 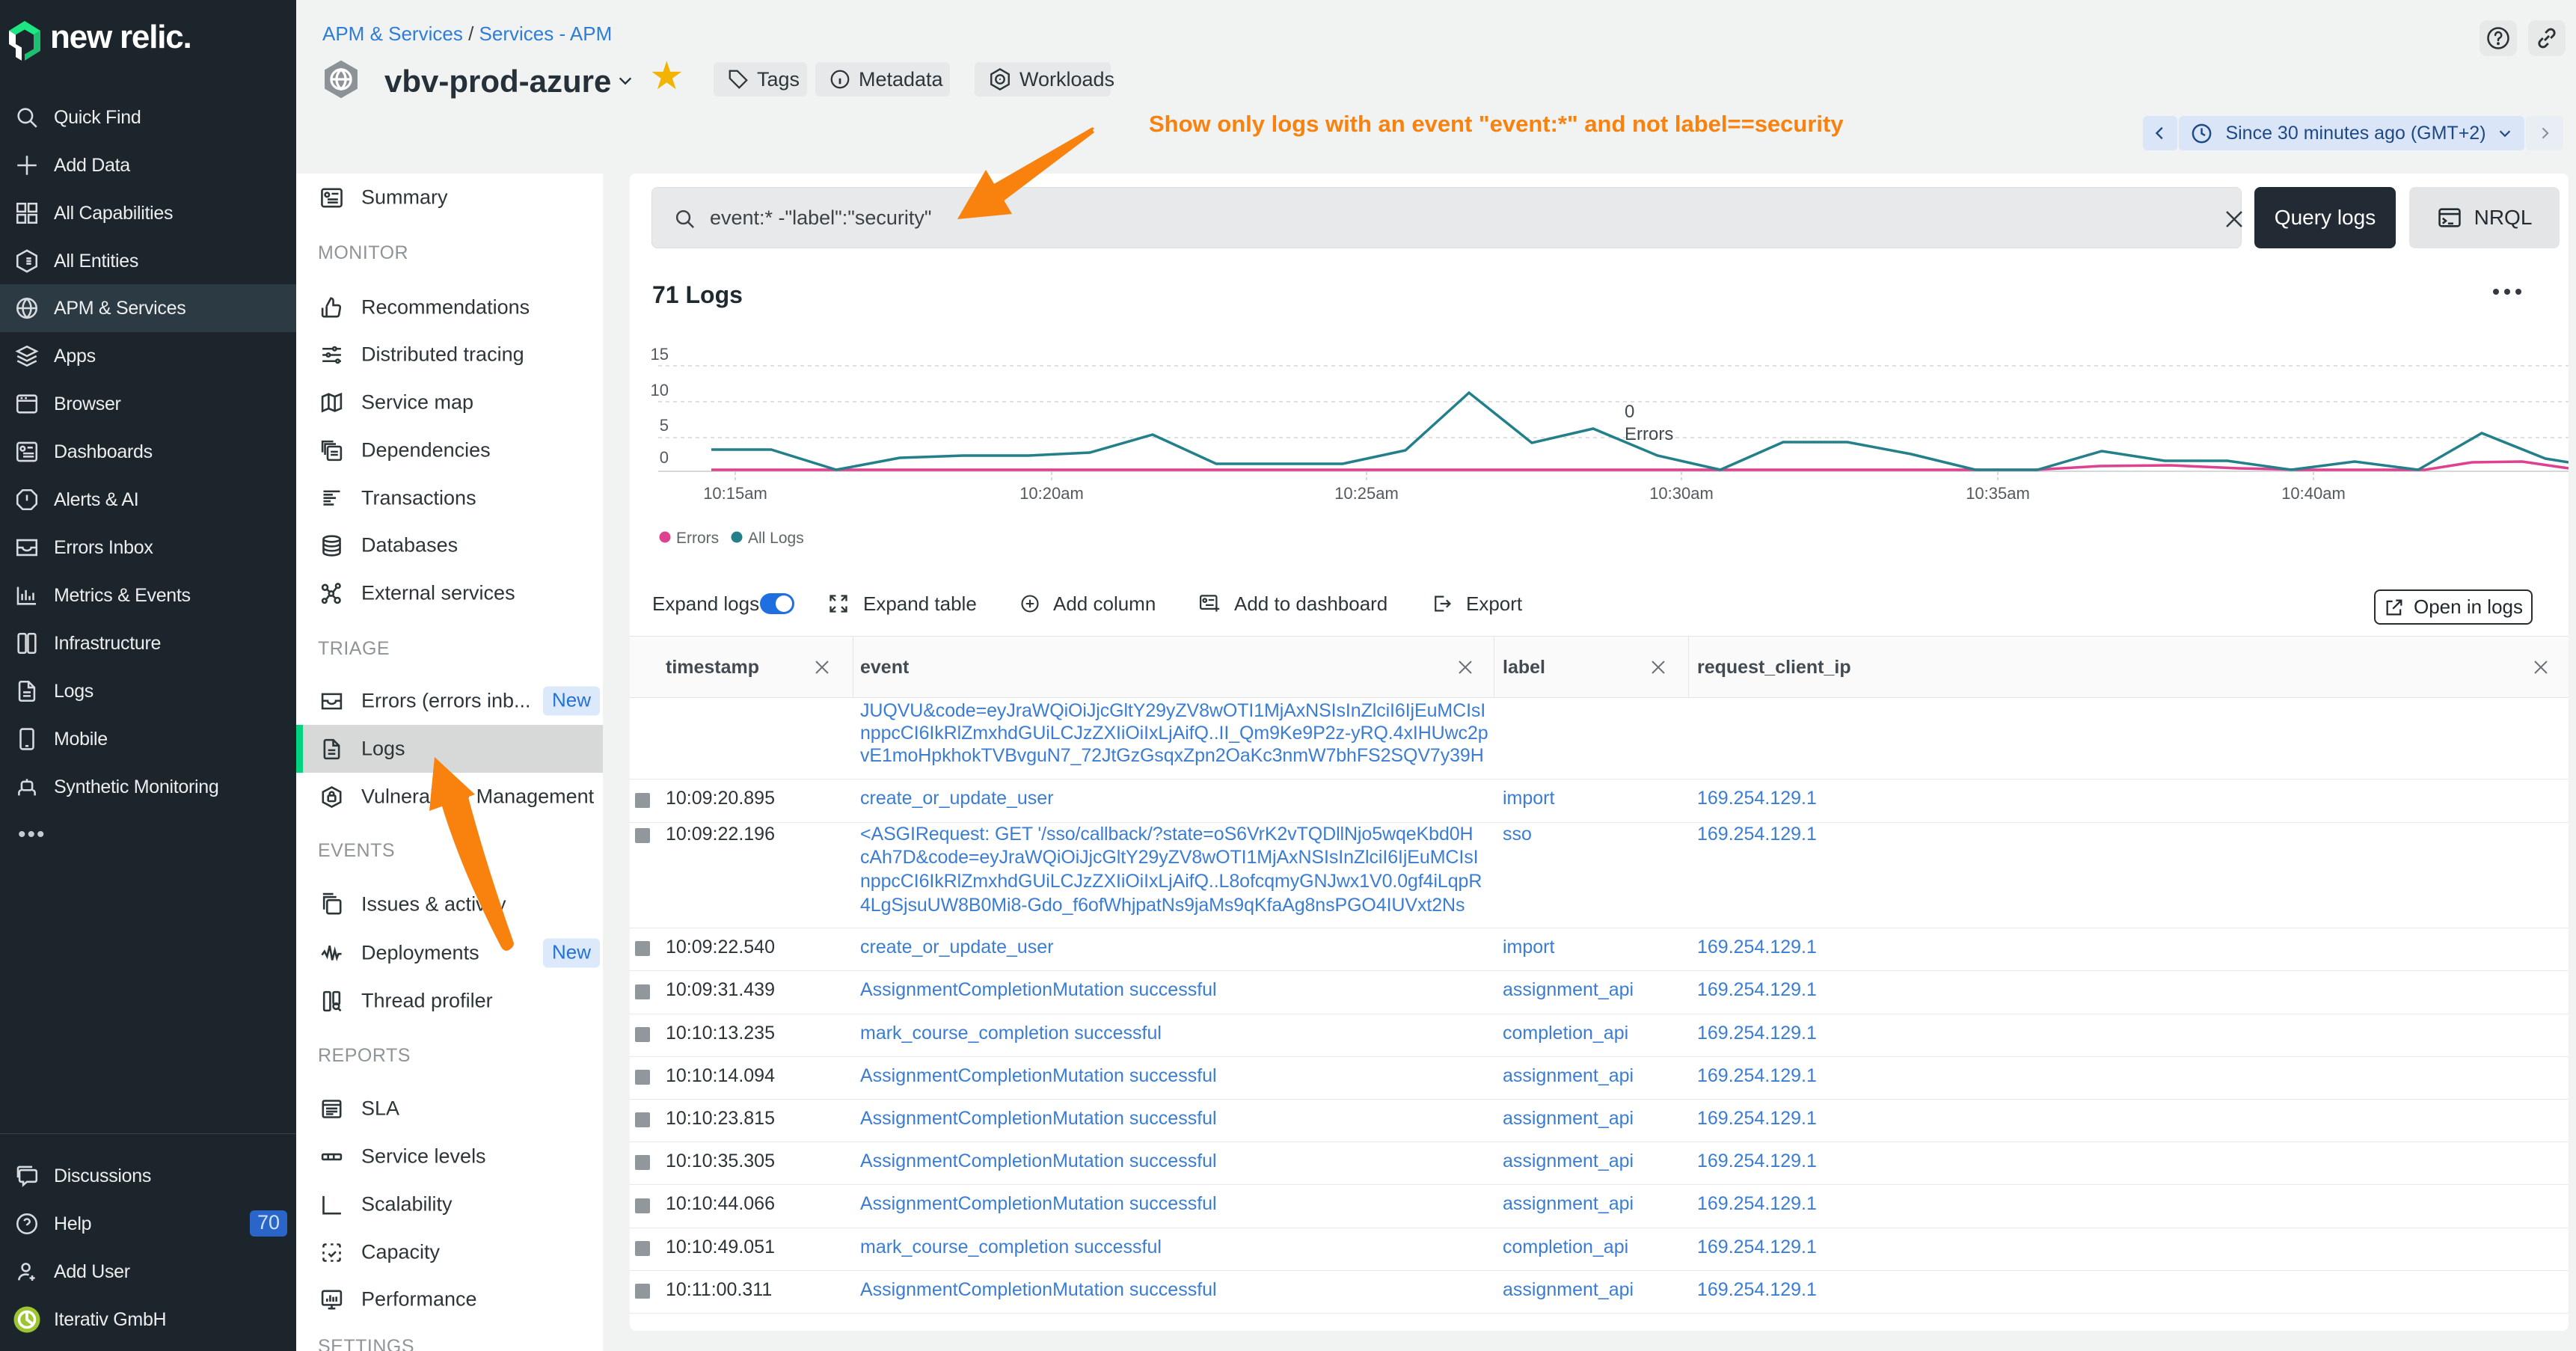 I want to click on svg-text: 10:35am, so click(x=1998, y=494).